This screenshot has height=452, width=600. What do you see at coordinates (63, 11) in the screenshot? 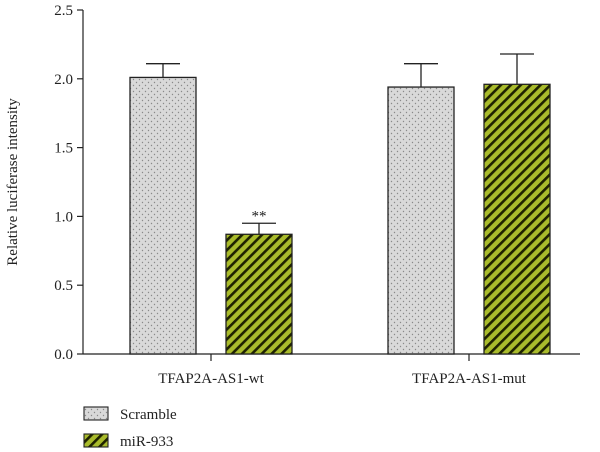
I see `y-tick-label: 2.5` at bounding box center [63, 11].